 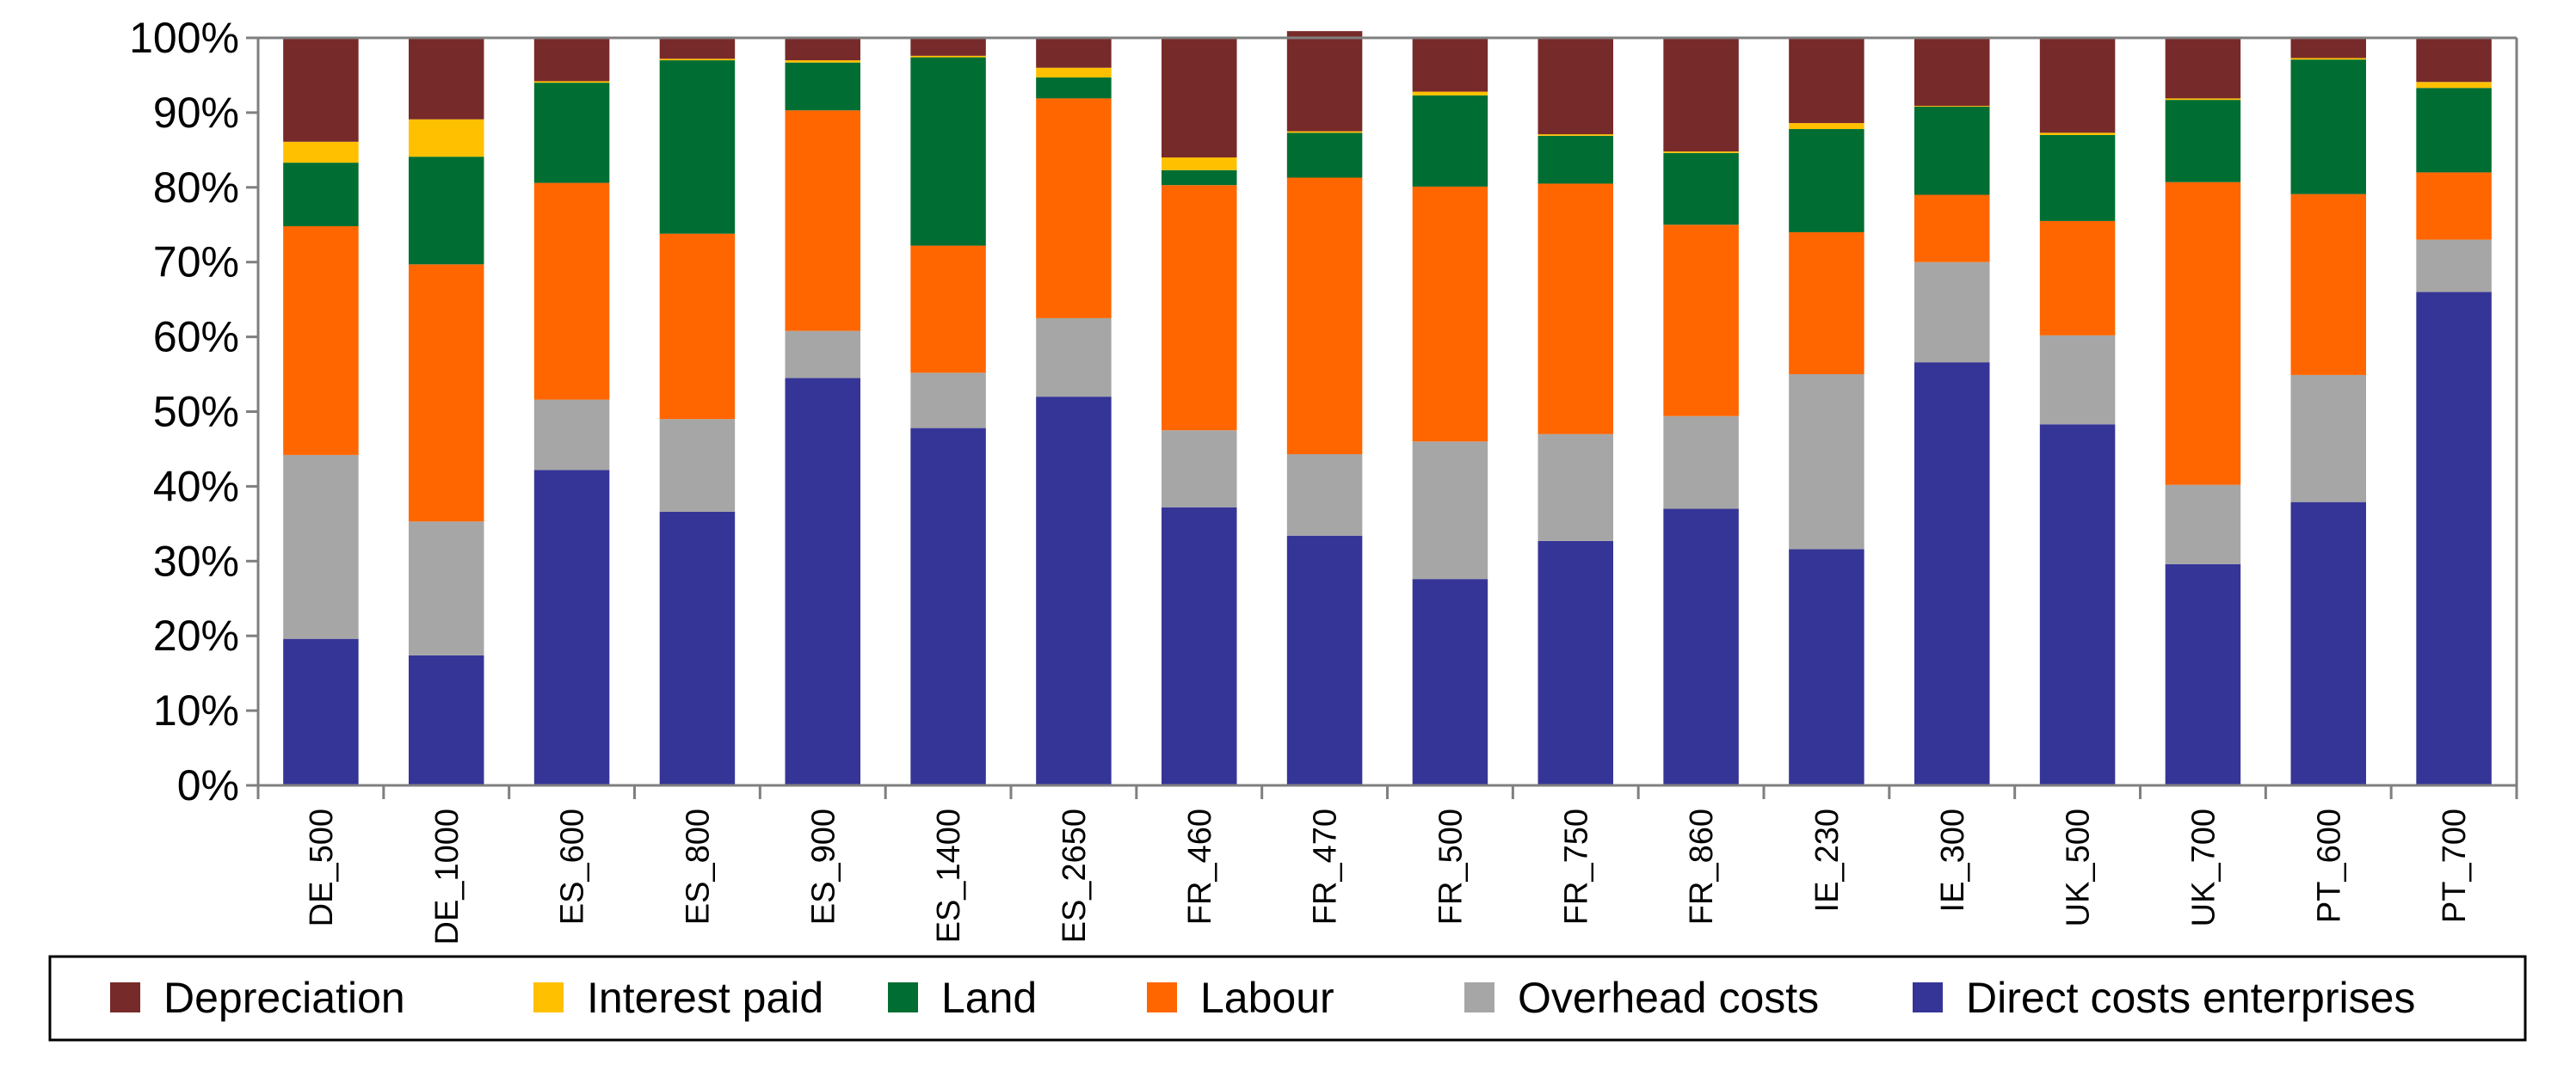 What do you see at coordinates (1575, 159) in the screenshot?
I see `bar-segment-FR_750-land` at bounding box center [1575, 159].